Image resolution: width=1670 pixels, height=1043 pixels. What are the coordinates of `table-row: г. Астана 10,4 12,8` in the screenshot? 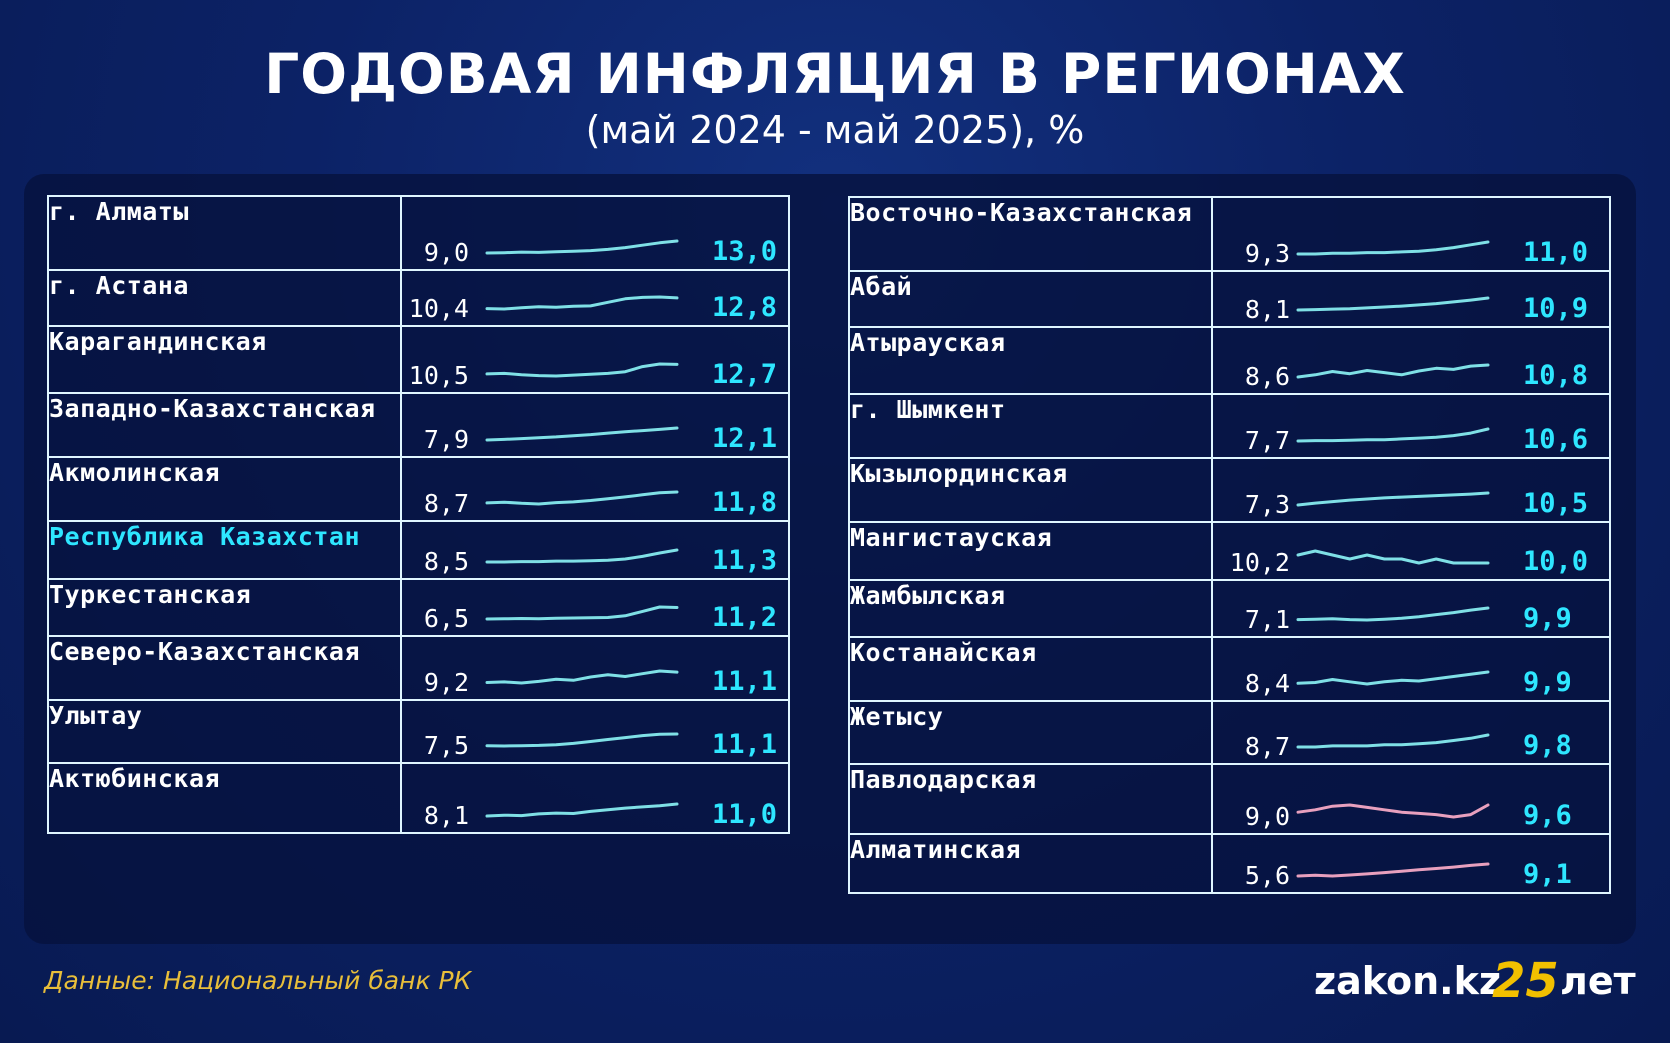 It's located at (418, 298).